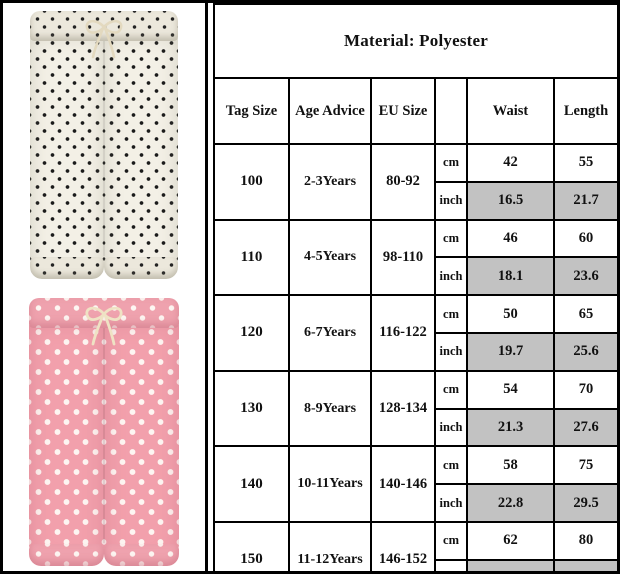 The image size is (620, 574). What do you see at coordinates (584, 465) in the screenshot?
I see `cell-length-cm: 75` at bounding box center [584, 465].